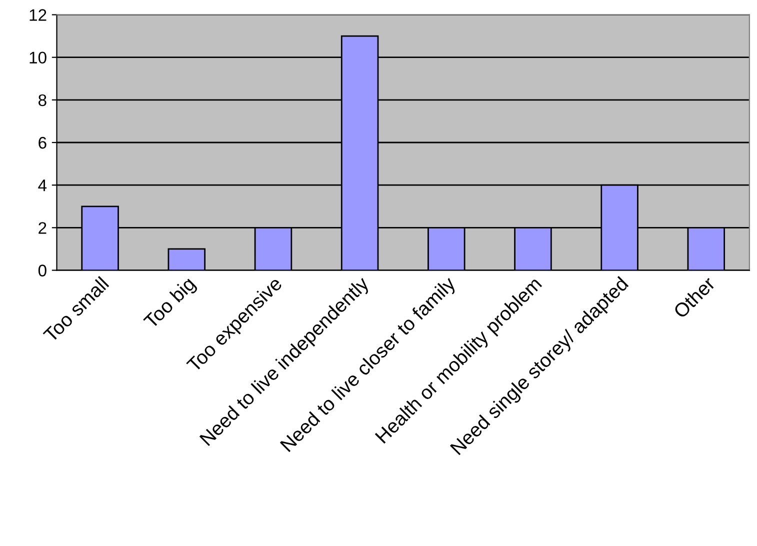  What do you see at coordinates (38, 58) in the screenshot?
I see `y-tick-label: 10` at bounding box center [38, 58].